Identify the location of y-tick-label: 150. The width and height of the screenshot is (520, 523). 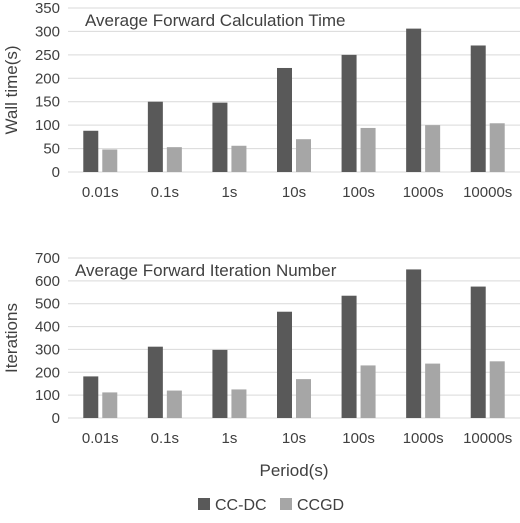
(47, 102).